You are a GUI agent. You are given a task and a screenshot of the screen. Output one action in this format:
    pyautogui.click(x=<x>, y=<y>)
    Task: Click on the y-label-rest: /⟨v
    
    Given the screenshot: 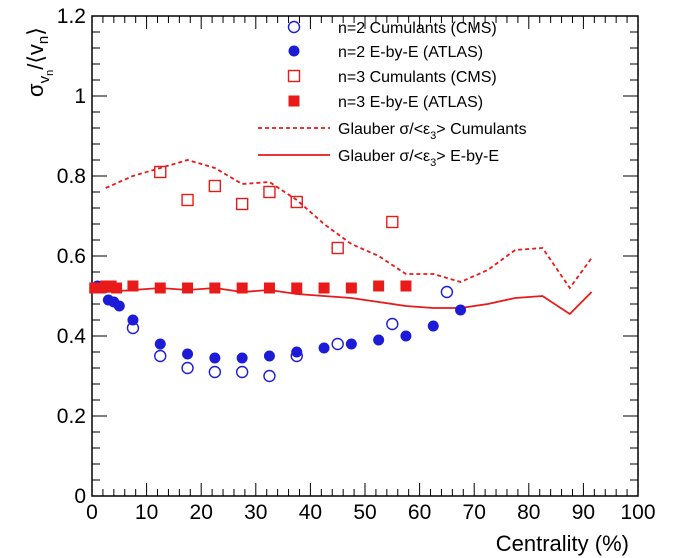 What is the action you would take?
    pyautogui.click(x=35, y=57)
    